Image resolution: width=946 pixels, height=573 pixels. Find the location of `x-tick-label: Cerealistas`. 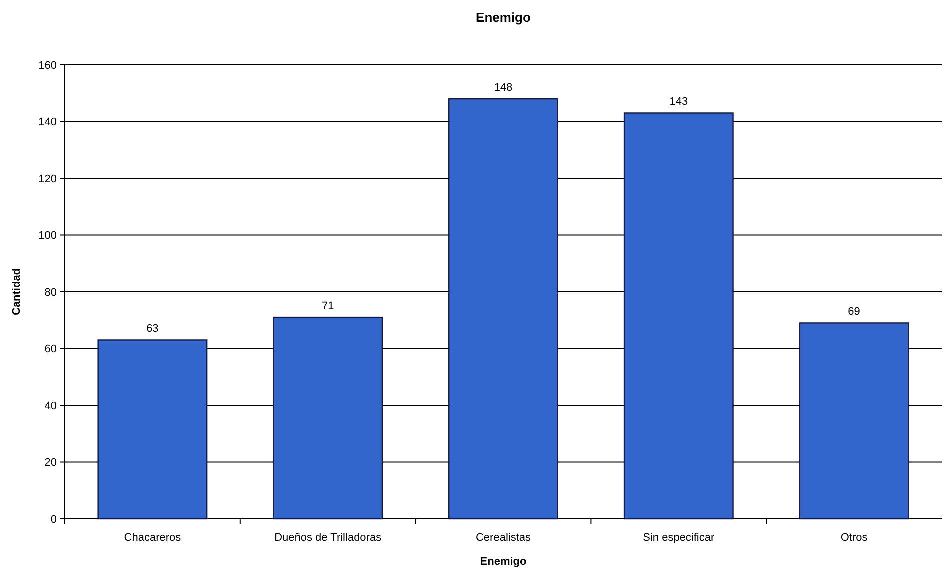

x-tick-label: Cerealistas is located at coordinates (504, 538).